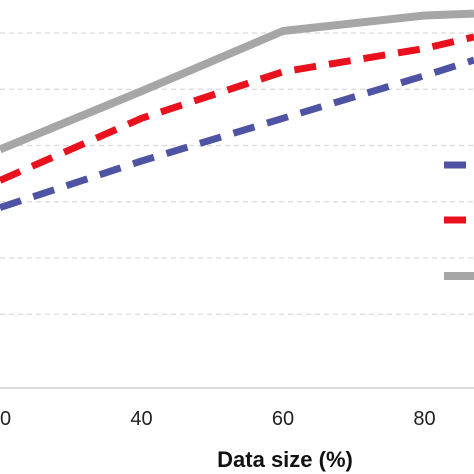 Image resolution: width=474 pixels, height=474 pixels. Describe the element at coordinates (459, 220) in the screenshot. I see `legend` at that location.